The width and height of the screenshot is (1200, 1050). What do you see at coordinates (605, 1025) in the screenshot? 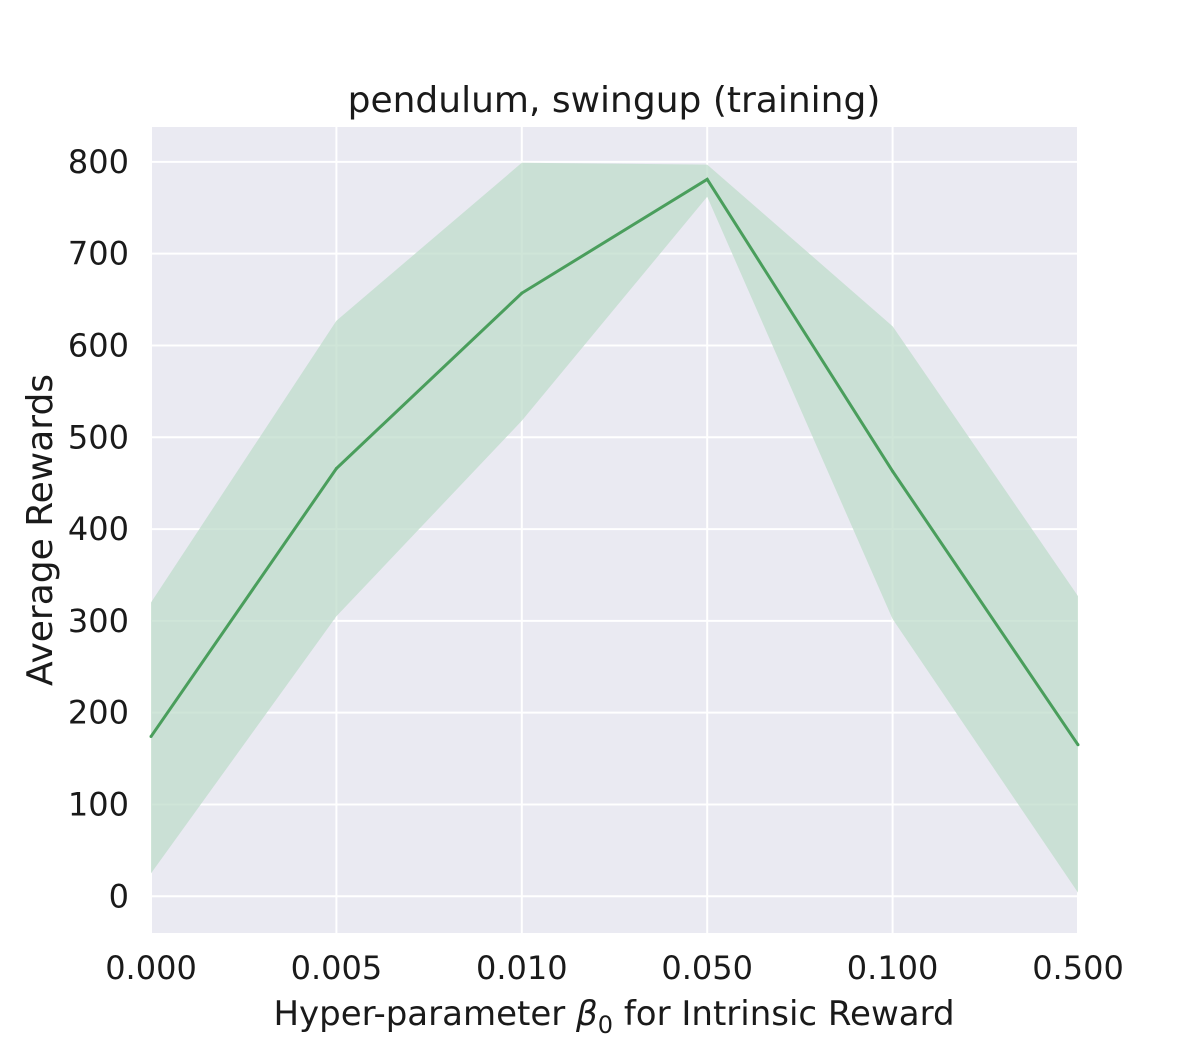
I see `x-axis-label-subscript: 0` at bounding box center [605, 1025].